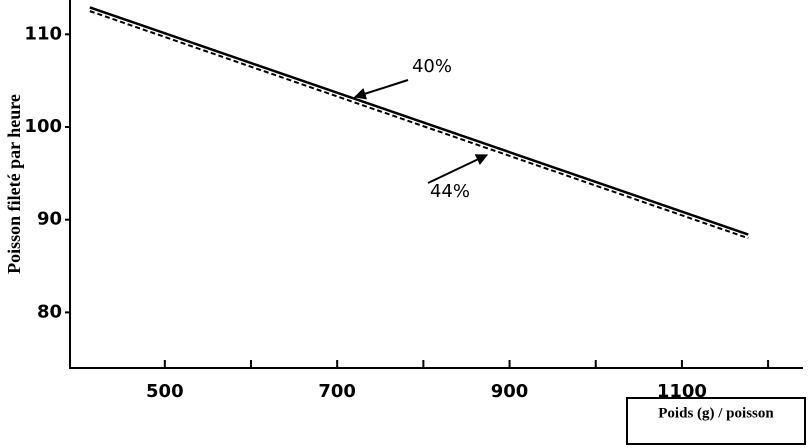  I want to click on x-tick-label: 500, so click(165, 391).